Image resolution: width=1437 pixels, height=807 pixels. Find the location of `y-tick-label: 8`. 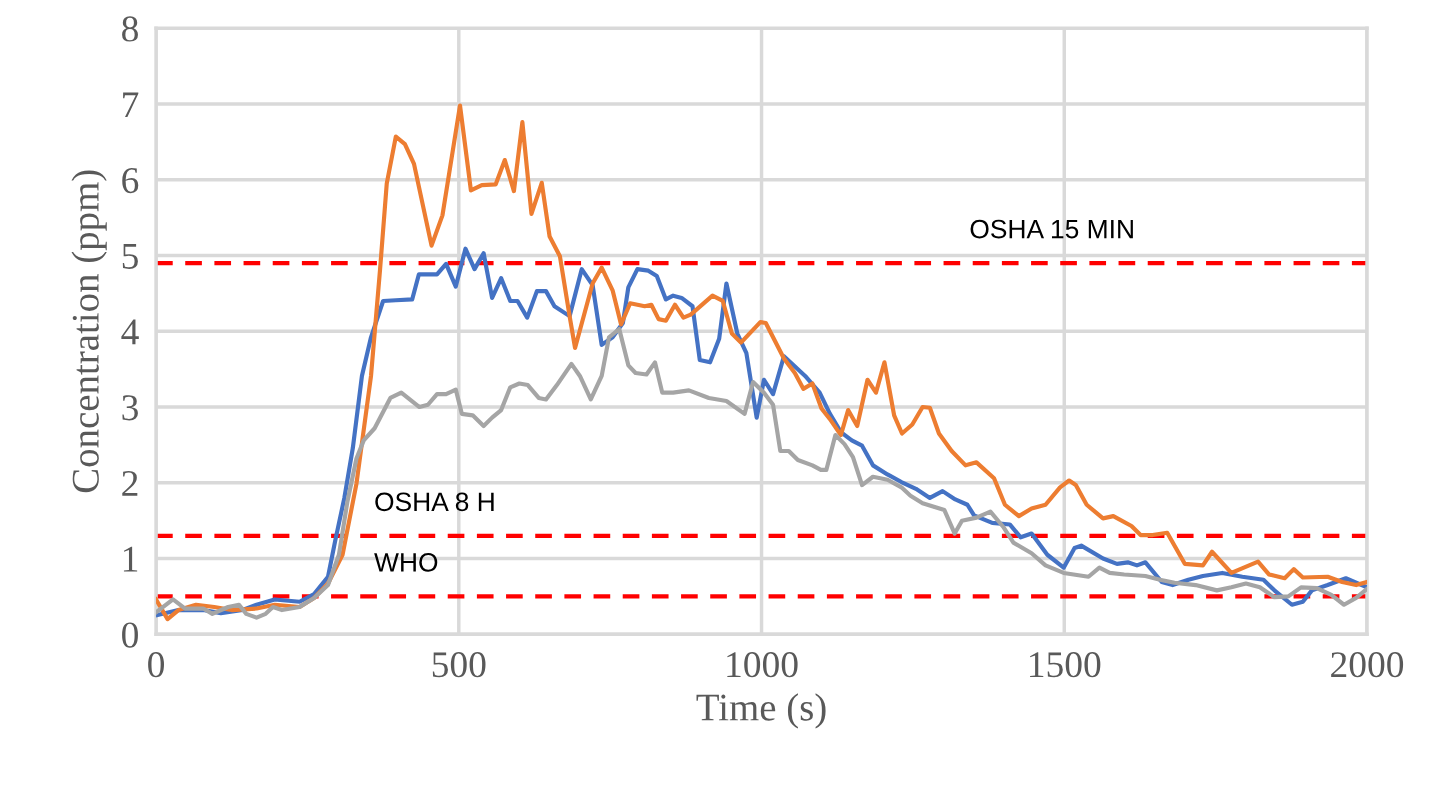

y-tick-label: 8 is located at coordinates (130, 29).